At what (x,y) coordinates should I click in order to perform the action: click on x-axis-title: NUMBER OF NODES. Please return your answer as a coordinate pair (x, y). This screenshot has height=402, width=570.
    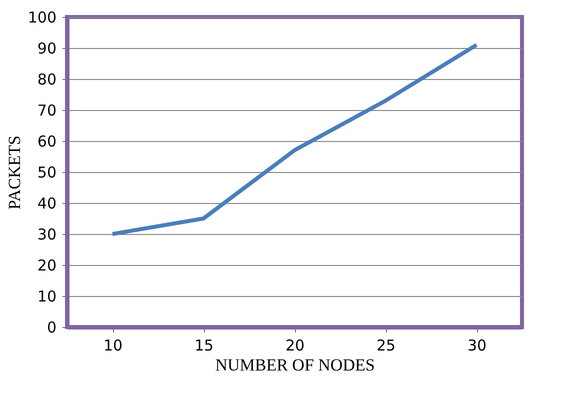
    Looking at the image, I should click on (295, 365).